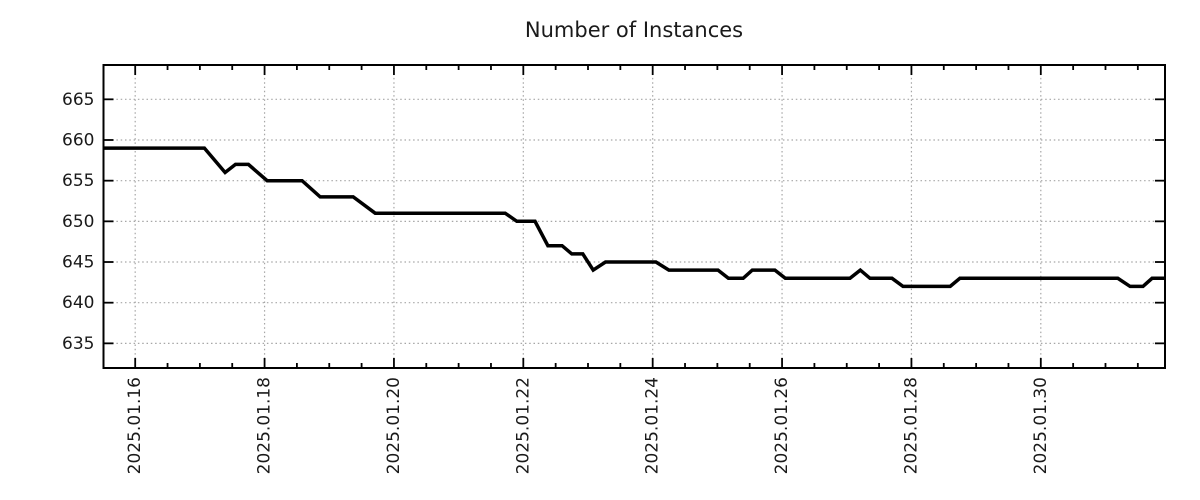 Image resolution: width=1200 pixels, height=500 pixels. What do you see at coordinates (135, 425) in the screenshot?
I see `x-tick-label: 2025.01.16` at bounding box center [135, 425].